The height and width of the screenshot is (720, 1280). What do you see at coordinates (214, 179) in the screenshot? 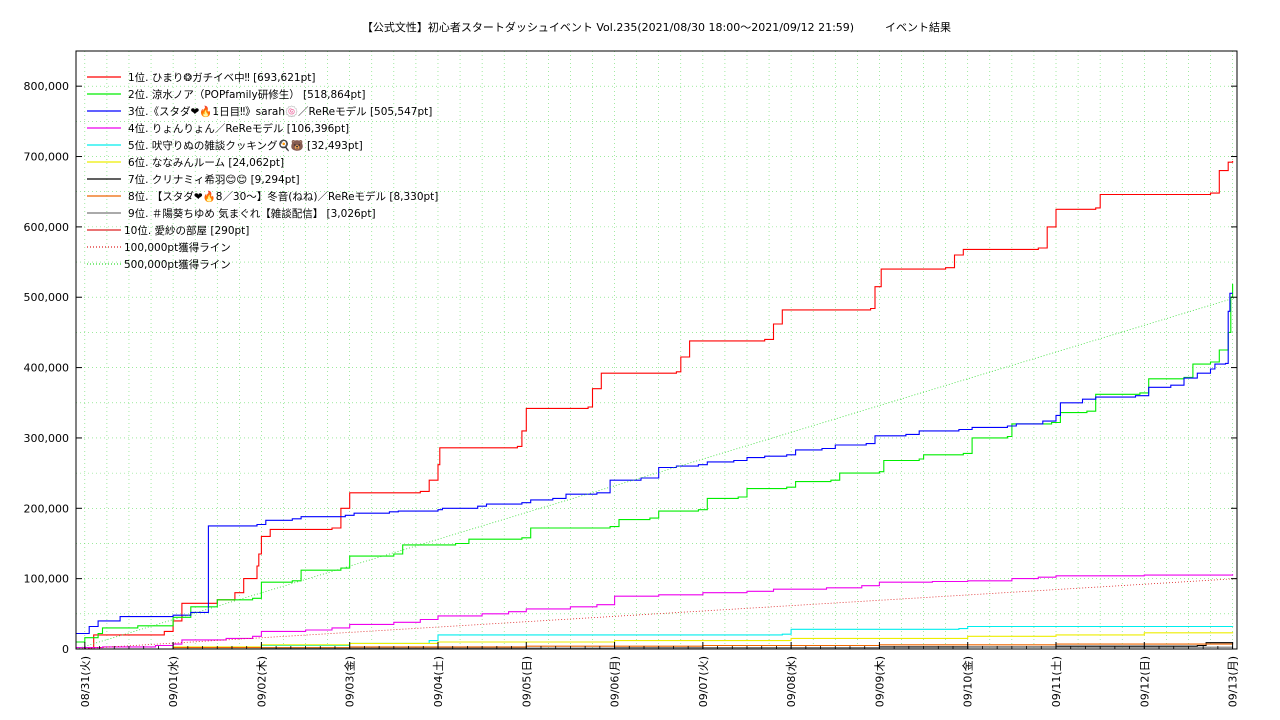
I see `legend-label: 7位. クリナミィ希羽😊😊 [9,294pt]` at bounding box center [214, 179].